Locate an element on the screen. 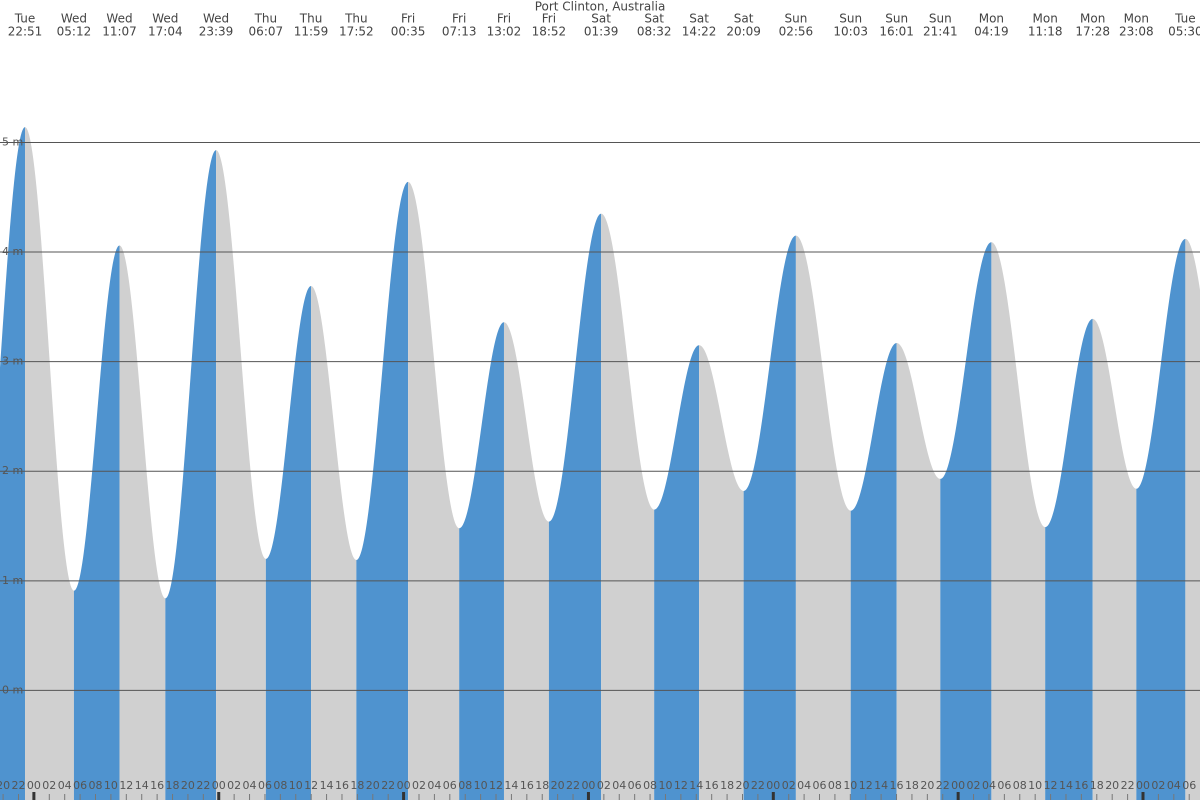  extreme-time: 21:41 is located at coordinates (940, 32).